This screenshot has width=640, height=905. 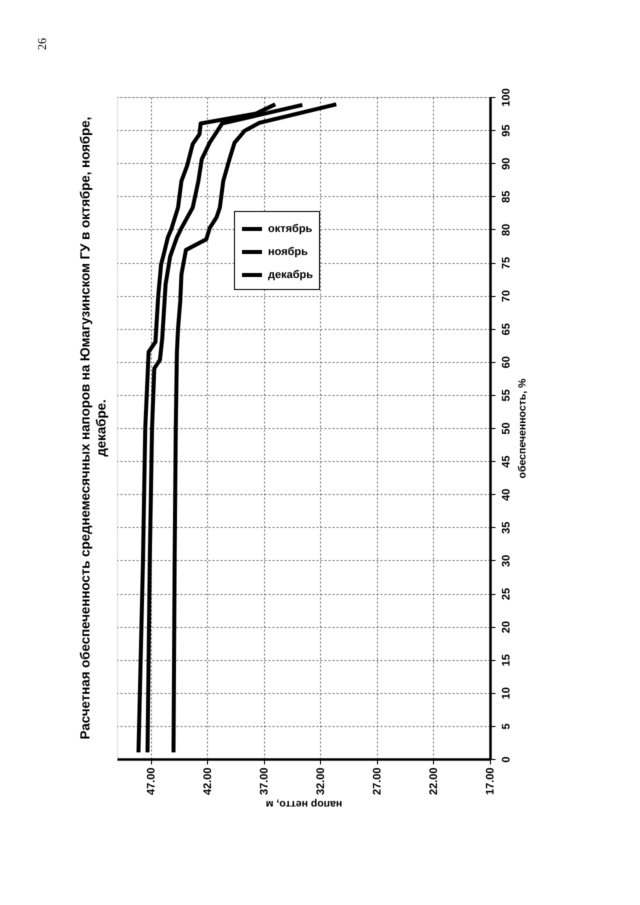 I want to click on legend-label: ноябрь, so click(x=288, y=252).